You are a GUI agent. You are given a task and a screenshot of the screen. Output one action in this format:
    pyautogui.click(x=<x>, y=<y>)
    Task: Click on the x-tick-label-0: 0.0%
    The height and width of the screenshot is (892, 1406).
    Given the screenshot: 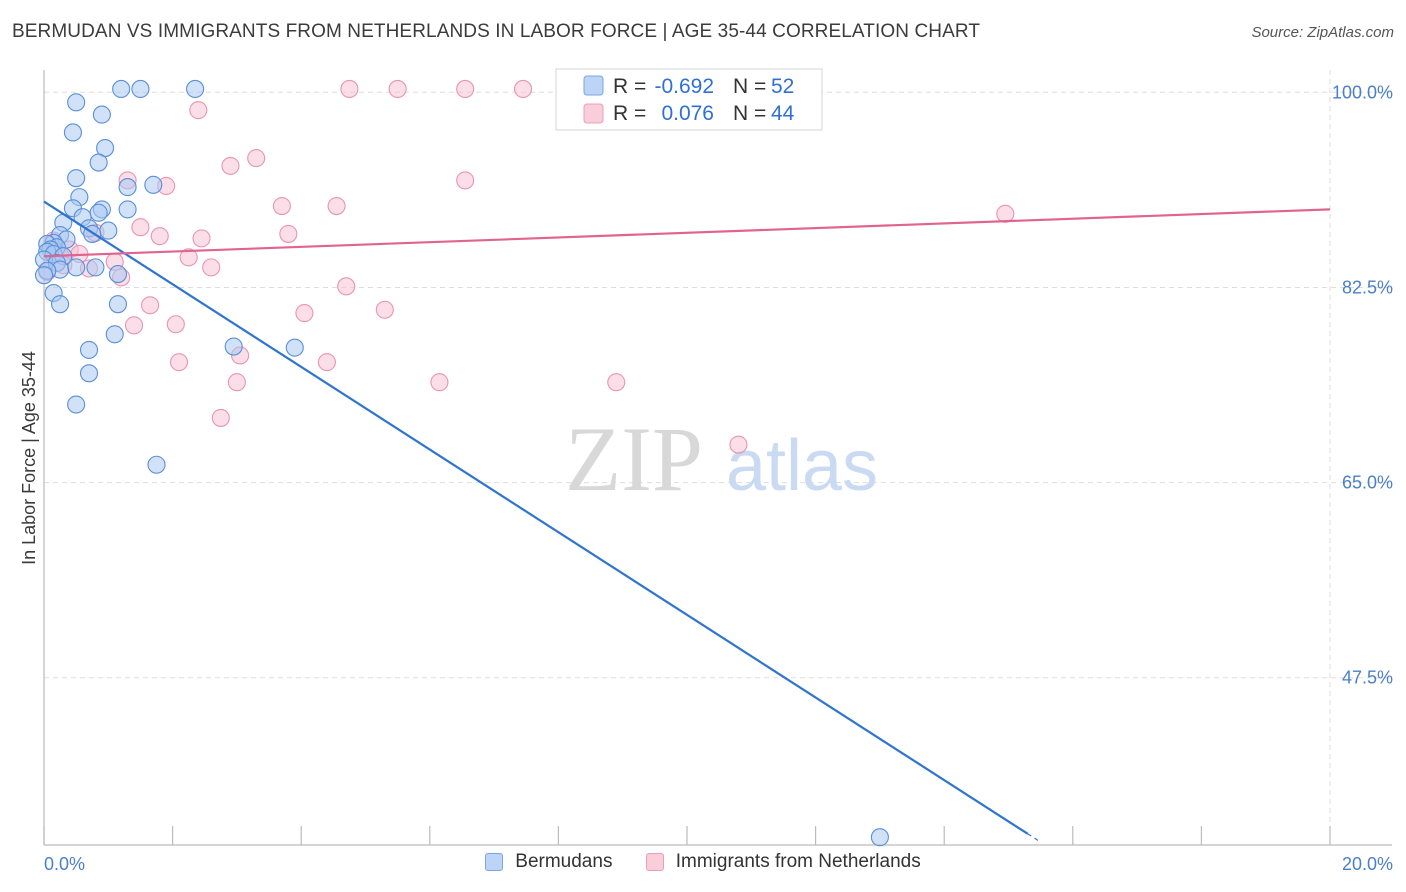 What is the action you would take?
    pyautogui.click(x=64, y=864)
    